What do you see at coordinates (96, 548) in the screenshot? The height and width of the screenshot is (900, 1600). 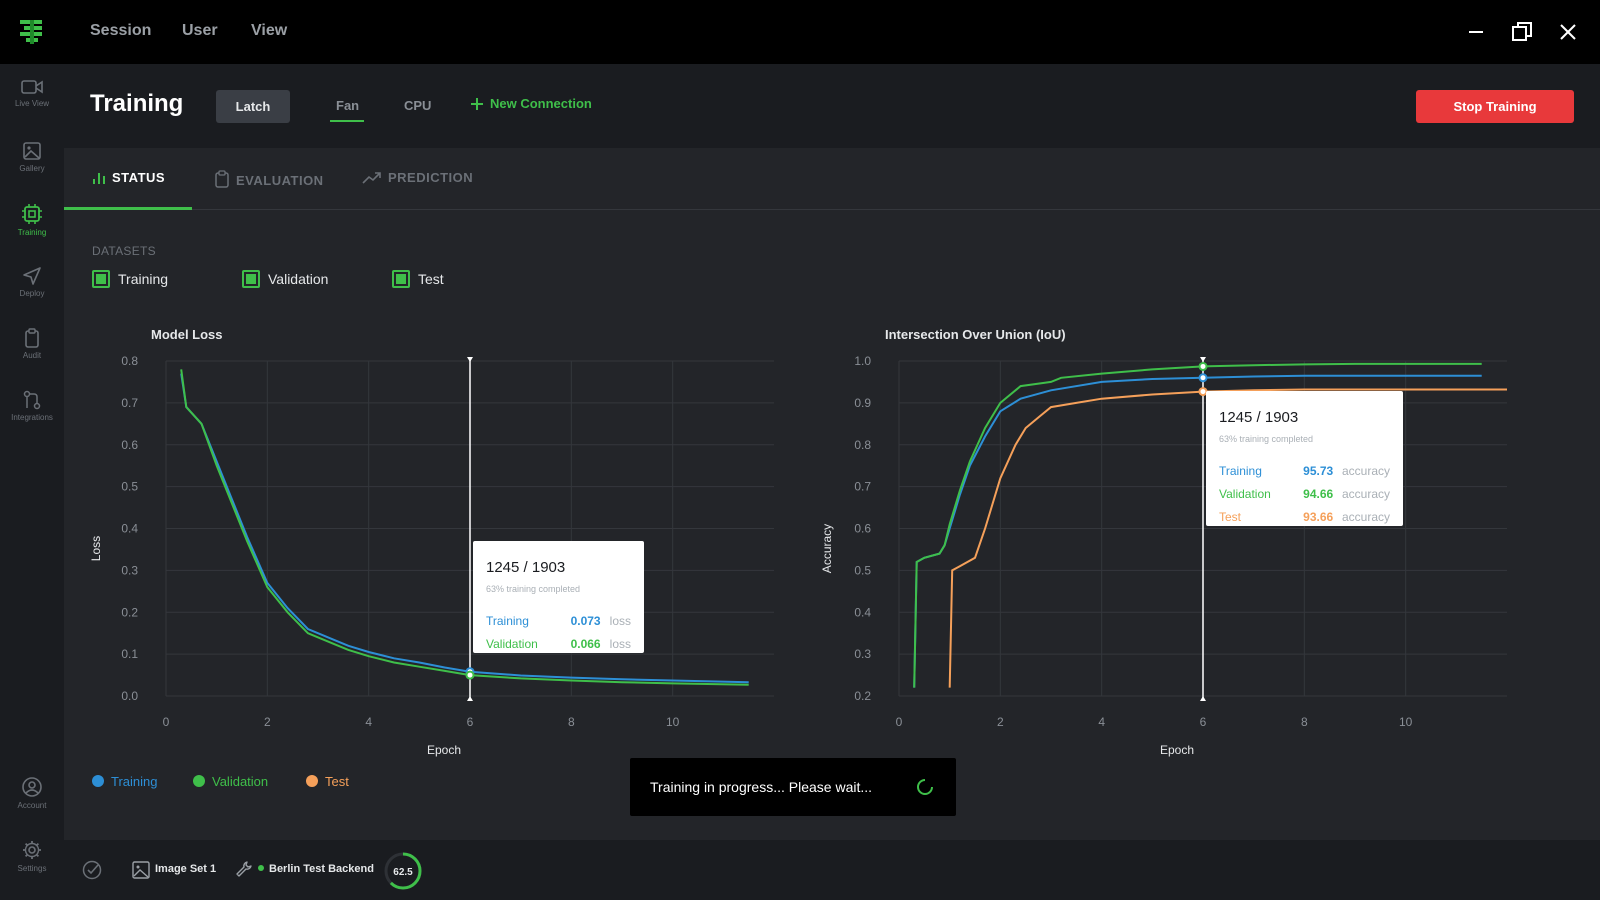 I see `y-axis-label: Loss` at bounding box center [96, 548].